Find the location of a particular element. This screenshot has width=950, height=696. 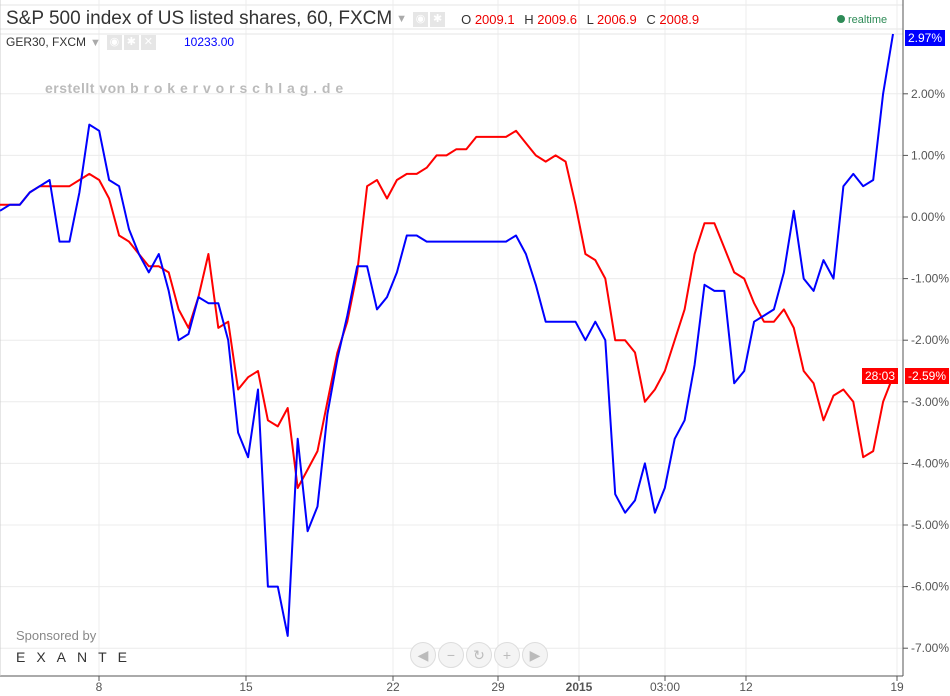

y-tick-label: -1.00% is located at coordinates (930, 279).